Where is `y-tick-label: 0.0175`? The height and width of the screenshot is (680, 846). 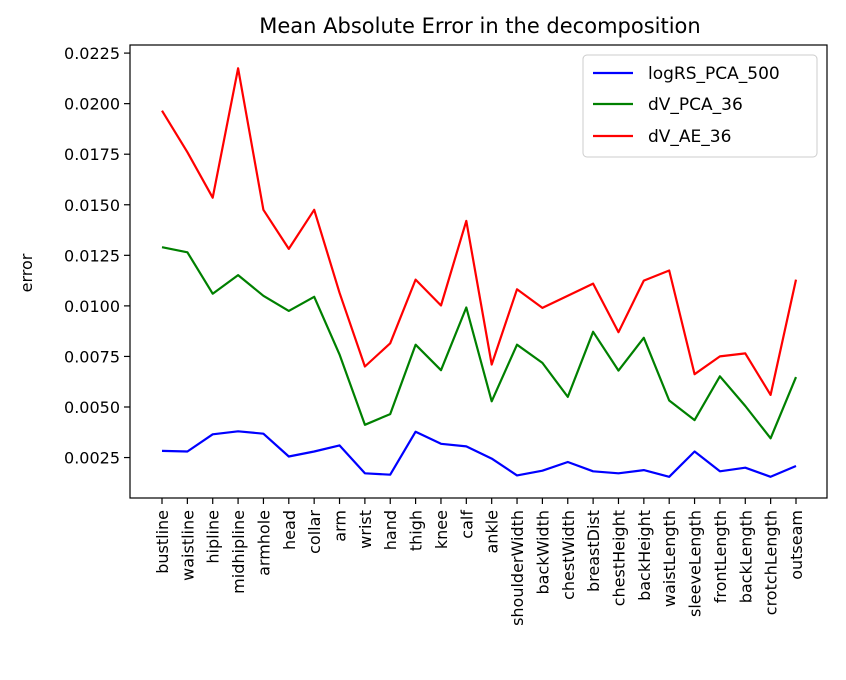 y-tick-label: 0.0175 is located at coordinates (92, 154).